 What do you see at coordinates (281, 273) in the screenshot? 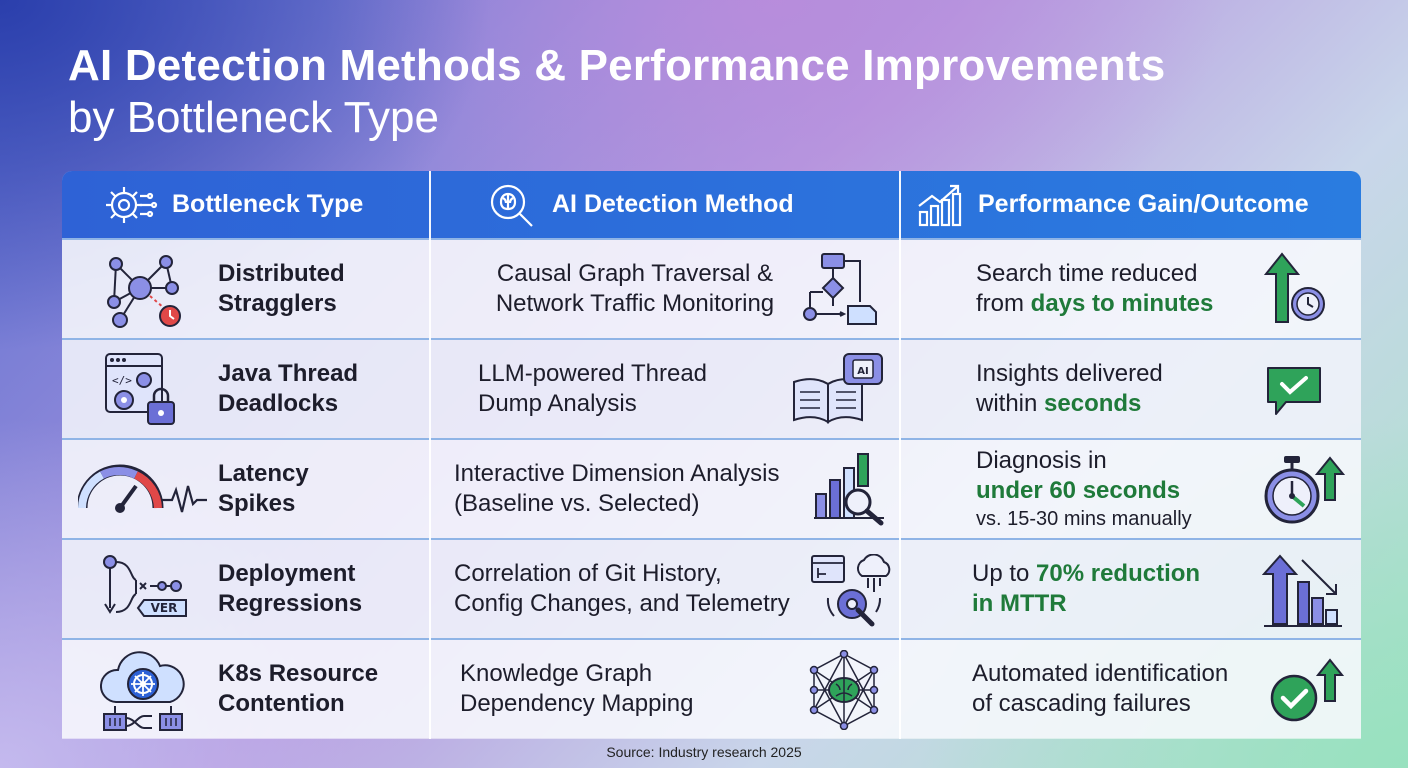
I see `bottleneck-type-line1: Distributed` at bounding box center [281, 273].